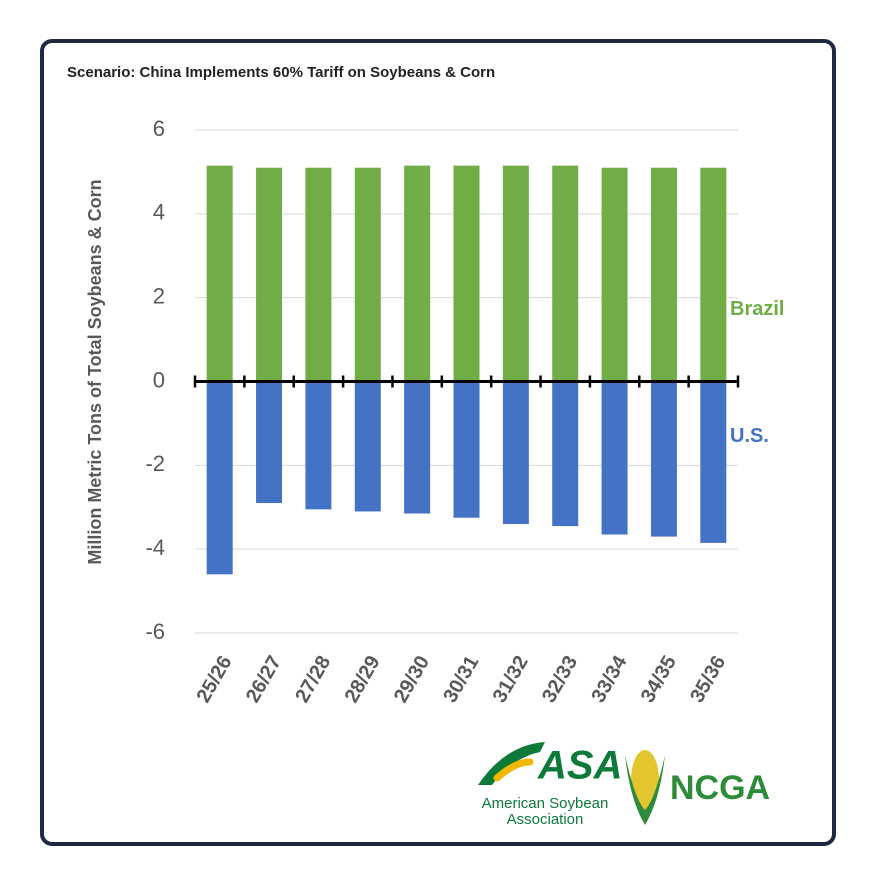  What do you see at coordinates (749, 436) in the screenshot?
I see `series-label: U.S.` at bounding box center [749, 436].